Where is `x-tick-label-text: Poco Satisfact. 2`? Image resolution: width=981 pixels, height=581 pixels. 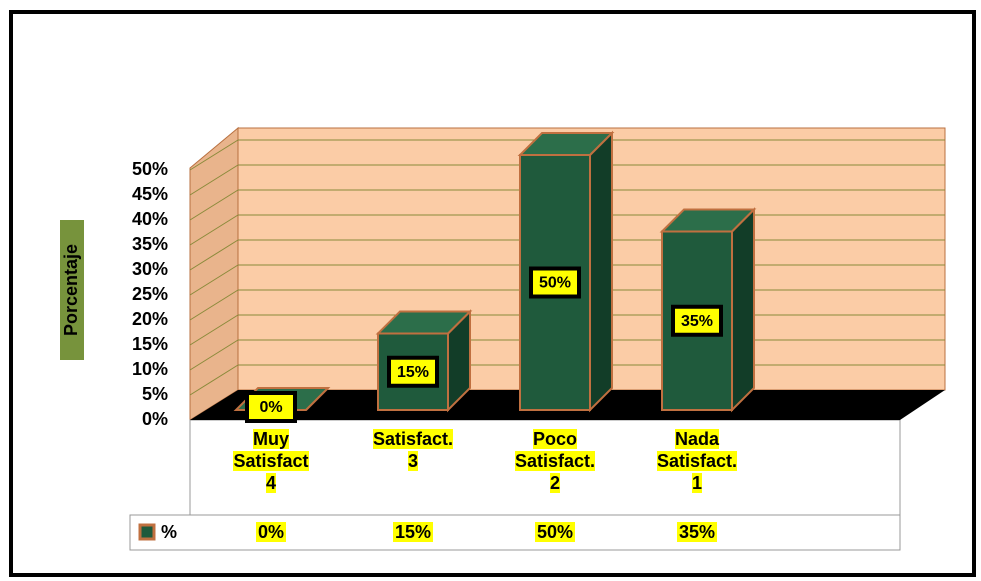 x-tick-label-text: Poco Satisfact. 2 is located at coordinates (555, 461).